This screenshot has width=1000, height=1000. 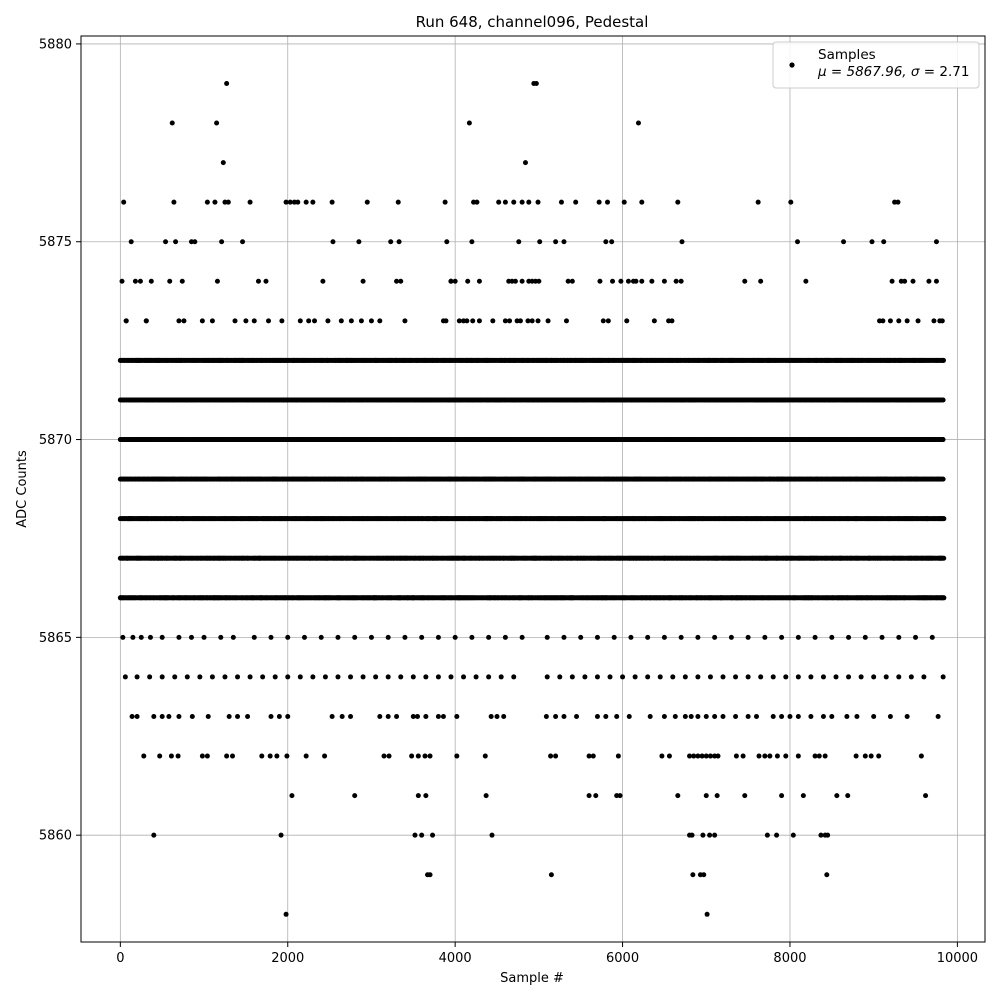 What do you see at coordinates (532, 22) in the screenshot?
I see `chart-title: Run 648, channel096, Pedestal` at bounding box center [532, 22].